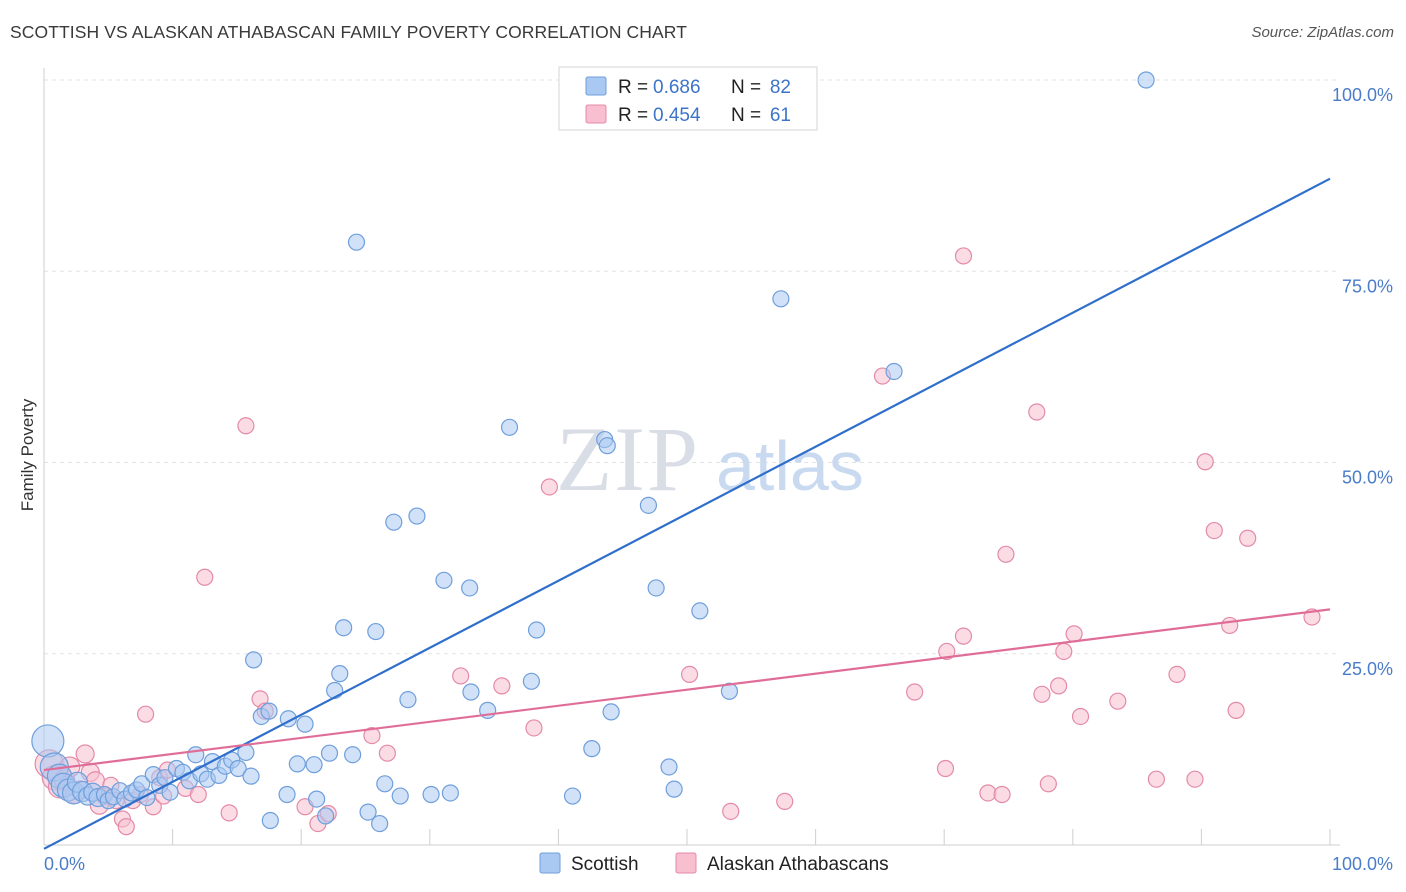  What do you see at coordinates (798, 864) in the screenshot?
I see `legend-bottom-label: Alaskan Athabascans` at bounding box center [798, 864].